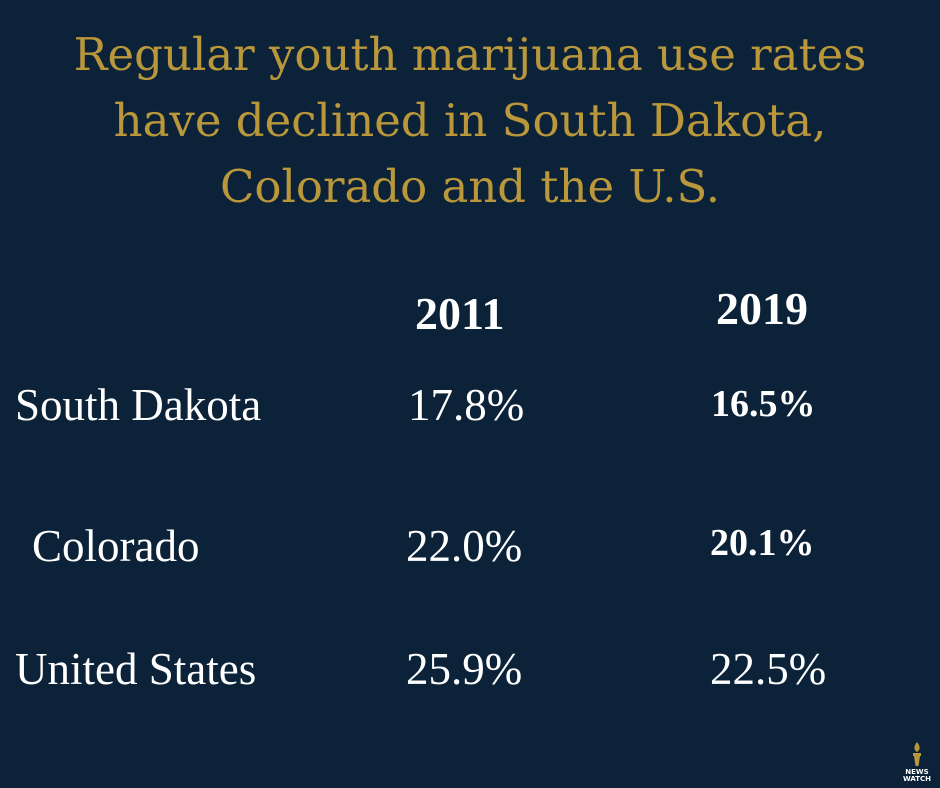  What do you see at coordinates (768, 669) in the screenshot?
I see `cell-united-states-2019: 22.5%` at bounding box center [768, 669].